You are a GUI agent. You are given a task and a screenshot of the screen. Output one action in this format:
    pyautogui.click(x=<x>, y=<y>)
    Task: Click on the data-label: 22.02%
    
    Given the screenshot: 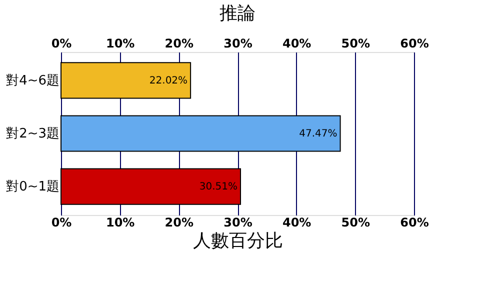 What is the action you would take?
    pyautogui.click(x=168, y=80)
    